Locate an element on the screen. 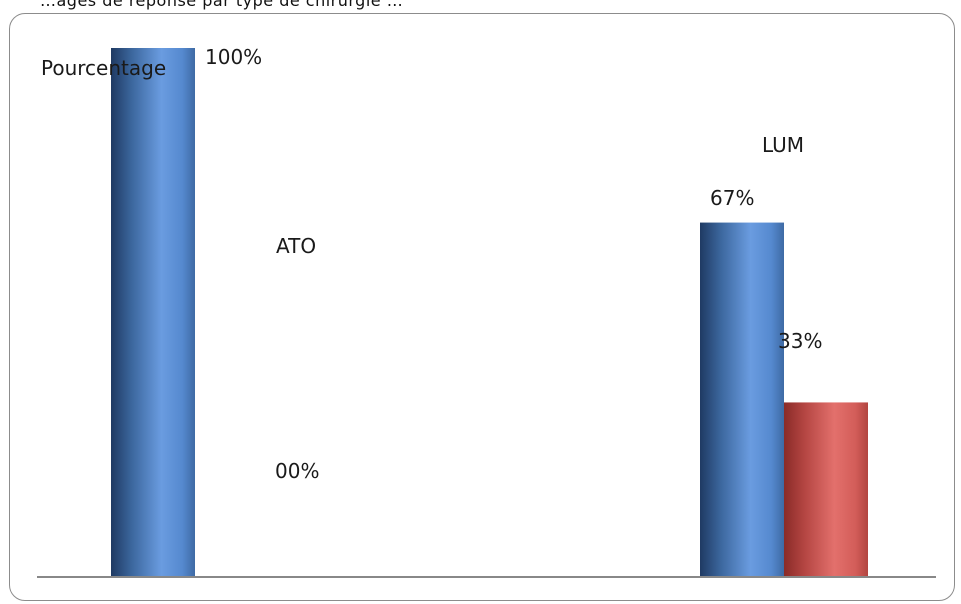  category-label-ato: ATO is located at coordinates (296, 246).